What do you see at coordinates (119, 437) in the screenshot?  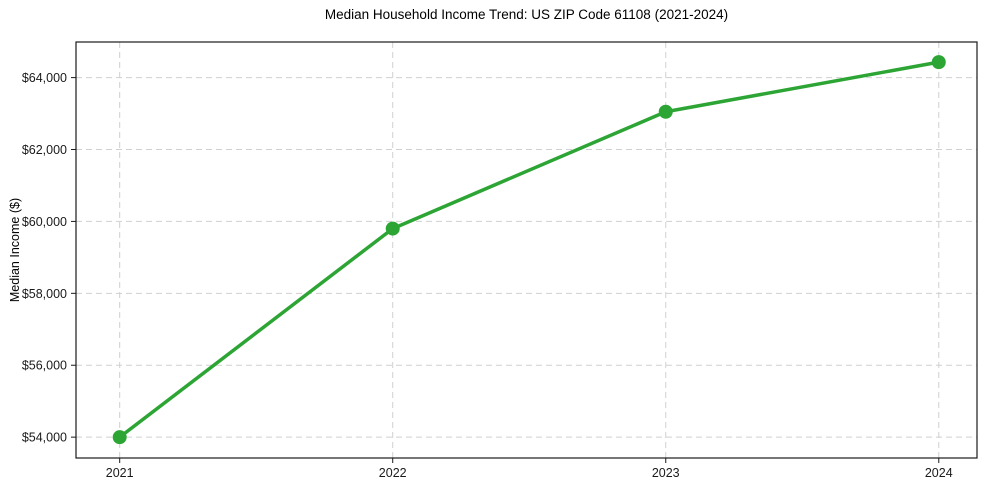 I see `data-point-2021` at bounding box center [119, 437].